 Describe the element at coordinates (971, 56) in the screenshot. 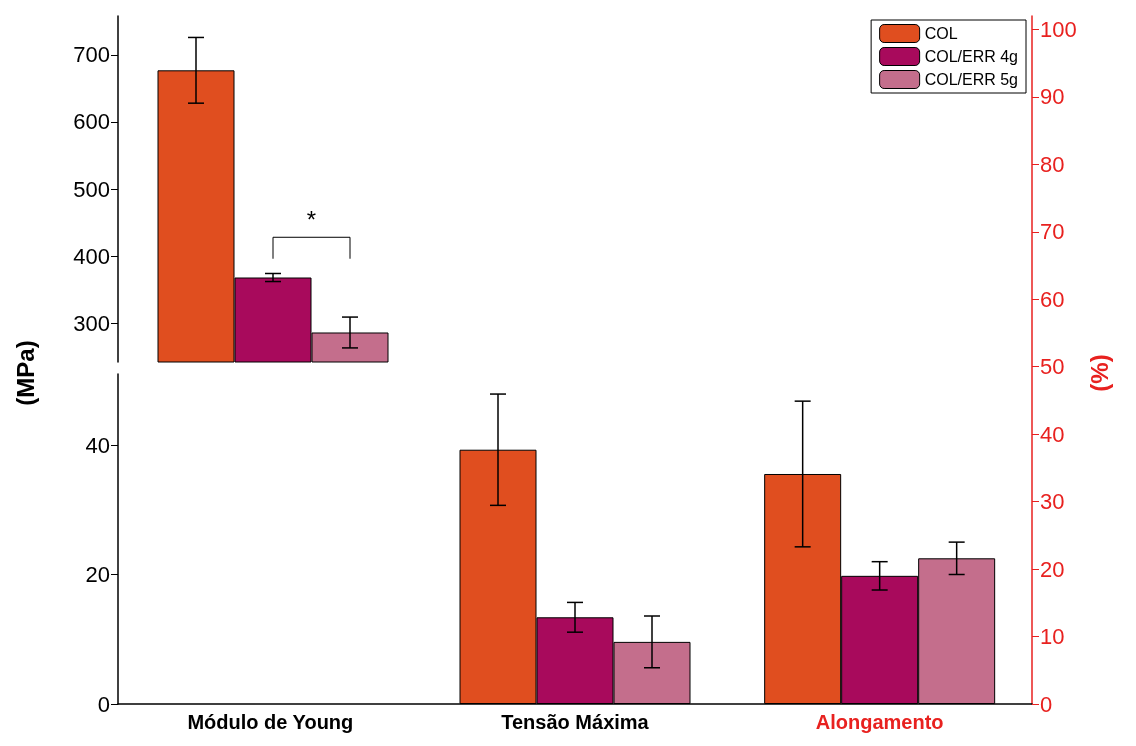

I see `legend-label: COL/ERR 4g` at that location.